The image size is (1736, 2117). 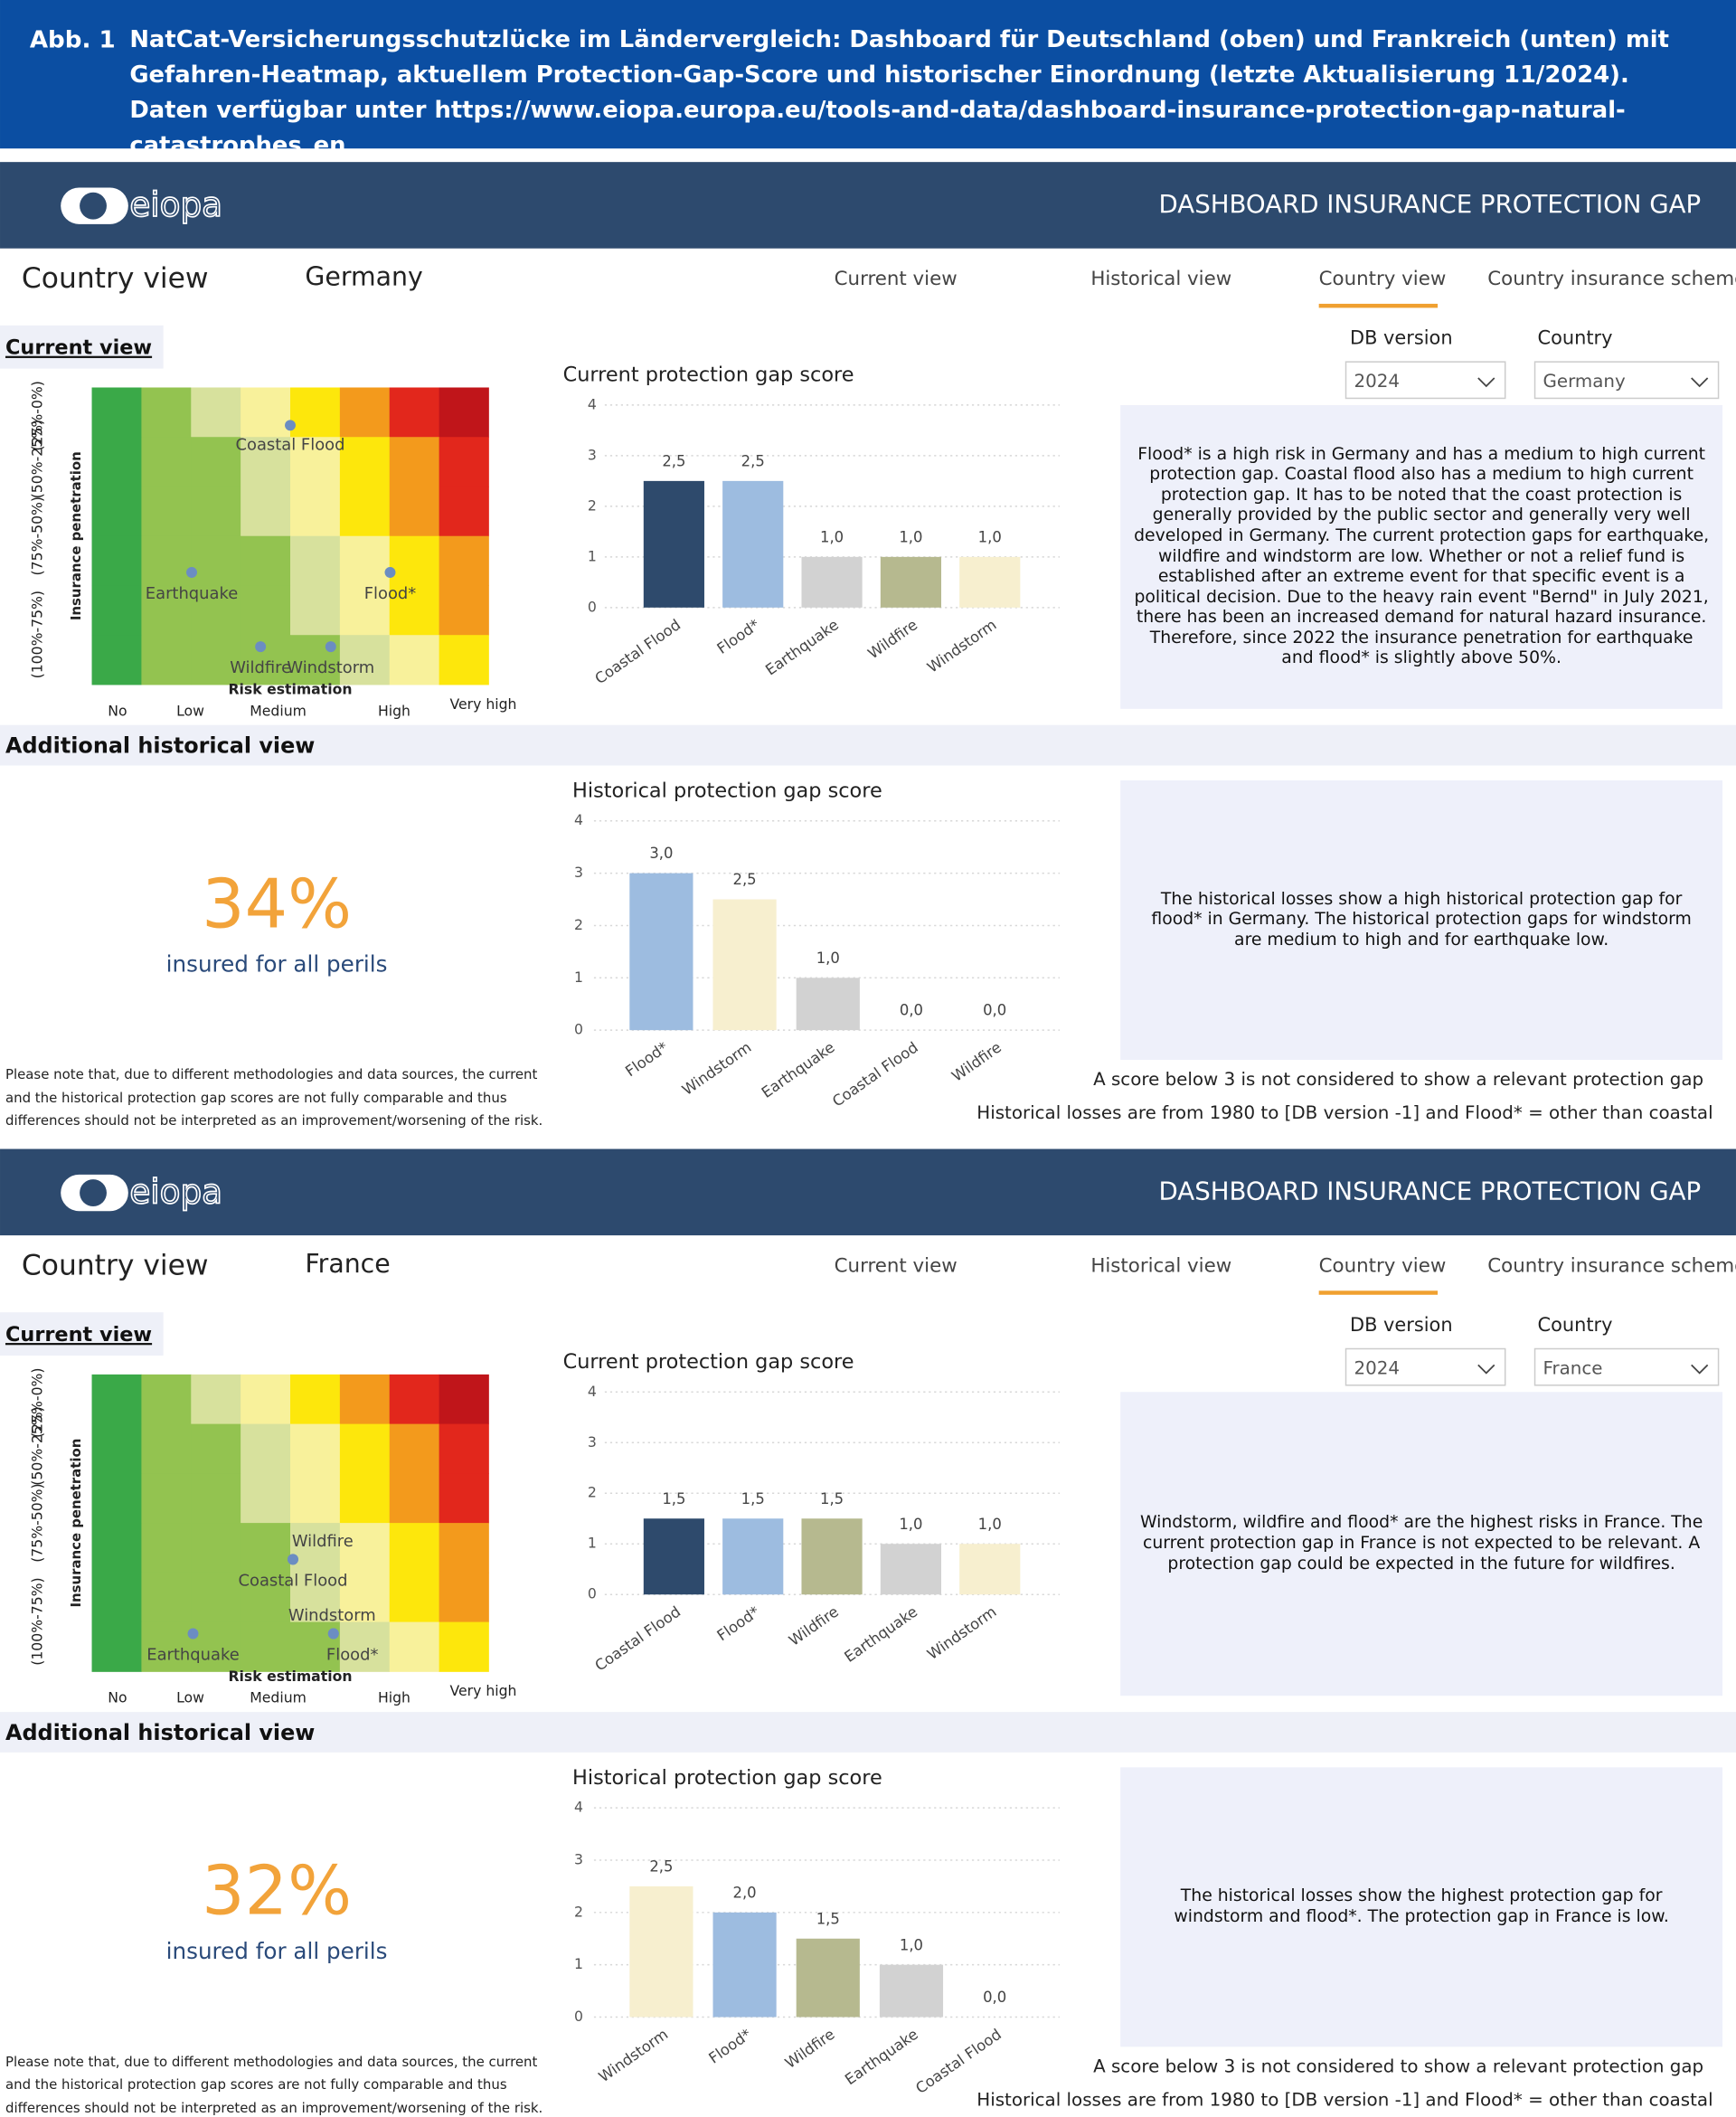 I want to click on country-title: Germany, so click(x=364, y=277).